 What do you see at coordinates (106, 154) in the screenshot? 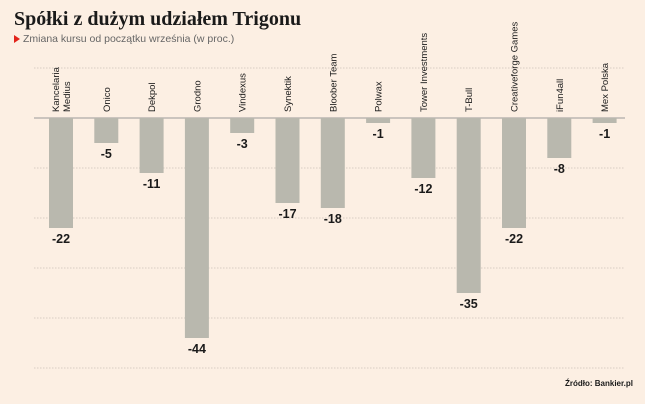
I see `data-label: -5` at bounding box center [106, 154].